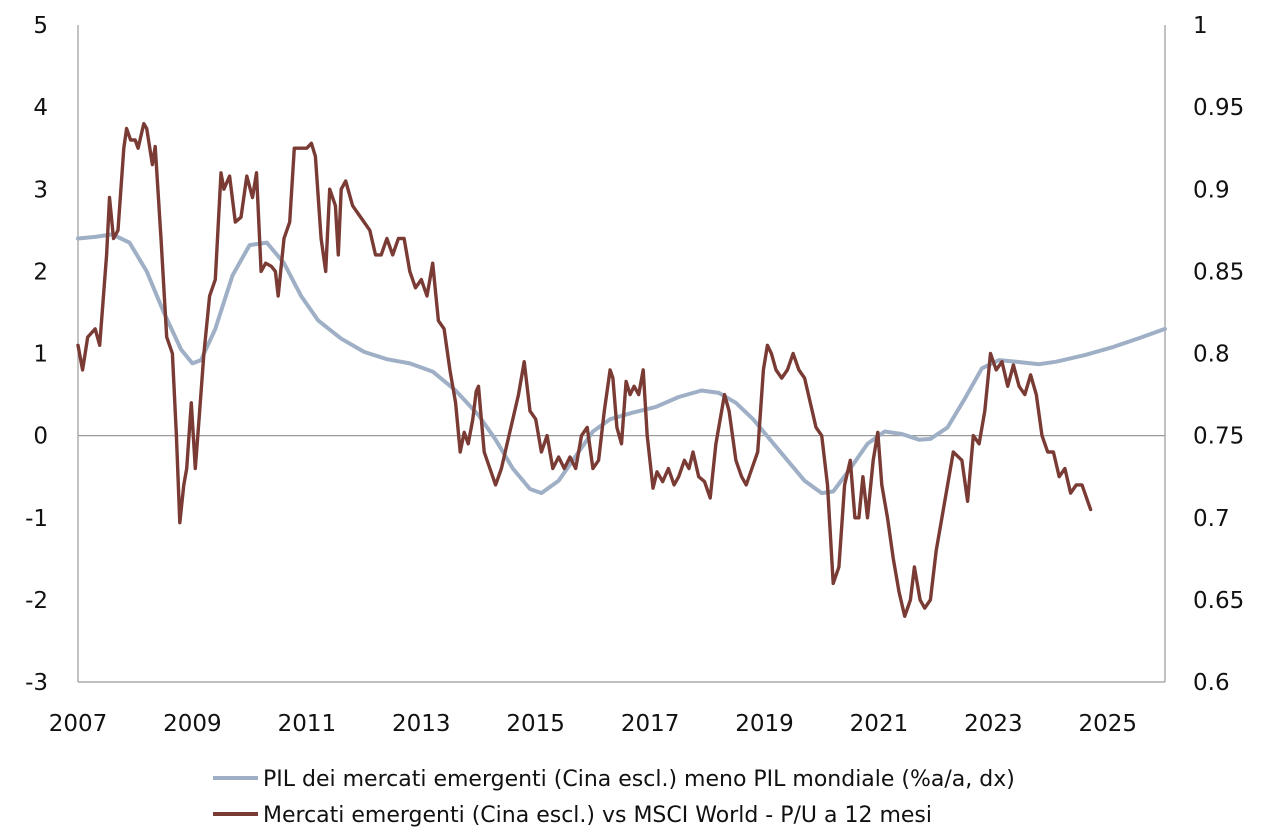  Describe the element at coordinates (78, 724) in the screenshot. I see `x-tick-label: 2007` at that location.